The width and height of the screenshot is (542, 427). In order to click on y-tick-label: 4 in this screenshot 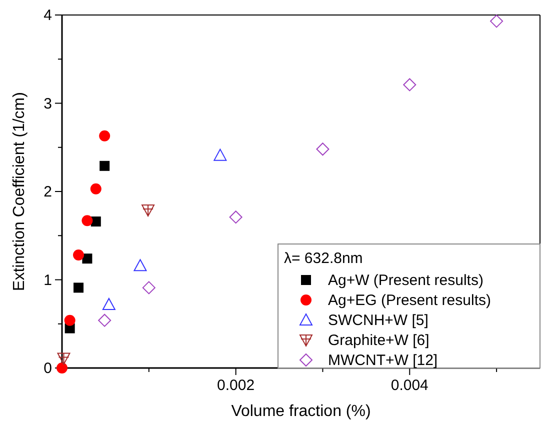, I will do `click(48, 15)`.